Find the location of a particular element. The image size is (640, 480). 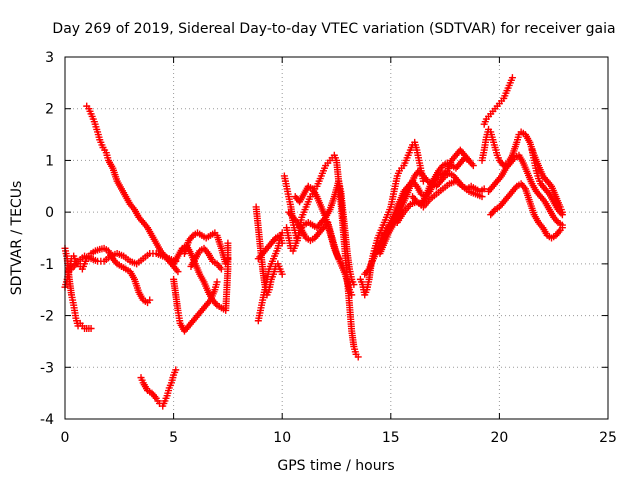

data-point-s22 is located at coordinates (512, 78).